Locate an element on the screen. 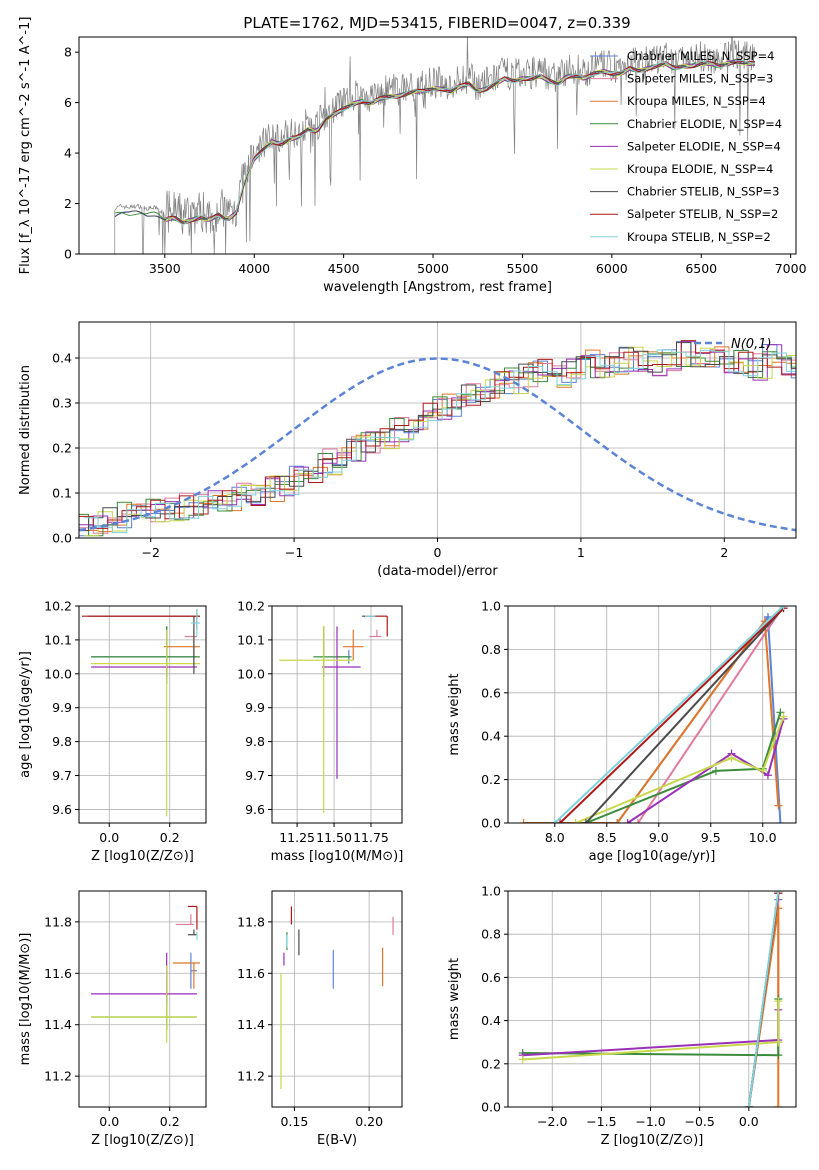 This screenshot has height=1170, width=819. legend-label: Salpeter MILES, N_SSP=3 is located at coordinates (700, 79).